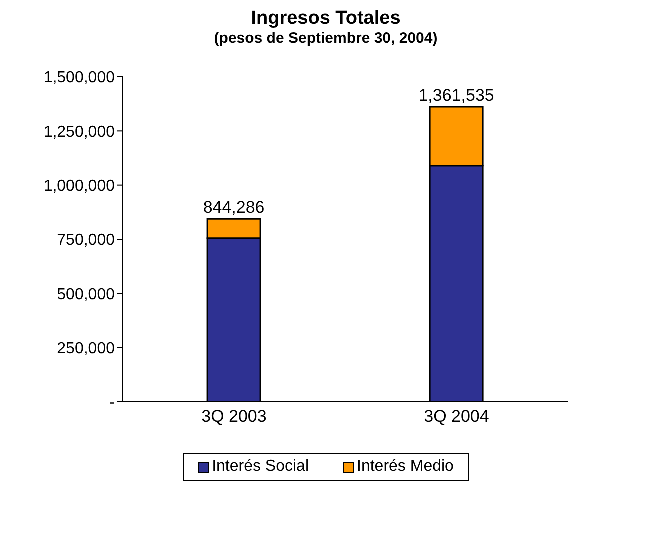 Image resolution: width=652 pixels, height=558 pixels. Describe the element at coordinates (326, 38) in the screenshot. I see `chart-subtitle: (pesos de Septiembre 30, 2004)` at that location.